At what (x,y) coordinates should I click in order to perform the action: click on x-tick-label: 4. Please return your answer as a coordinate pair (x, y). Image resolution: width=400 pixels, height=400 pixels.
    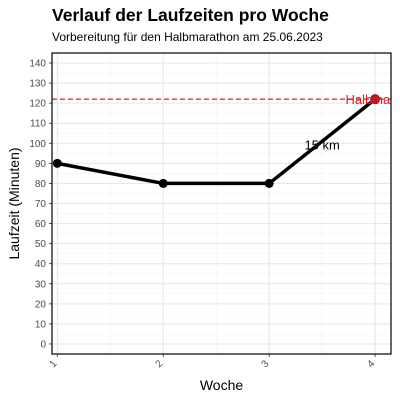
    Looking at the image, I should click on (371, 364).